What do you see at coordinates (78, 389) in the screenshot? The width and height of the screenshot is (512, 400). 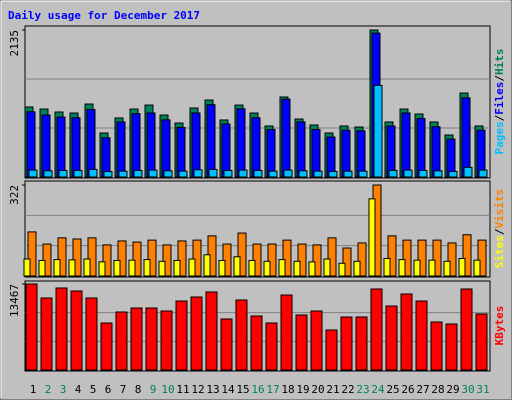 I see `x-tick-label: 4` at bounding box center [78, 389].